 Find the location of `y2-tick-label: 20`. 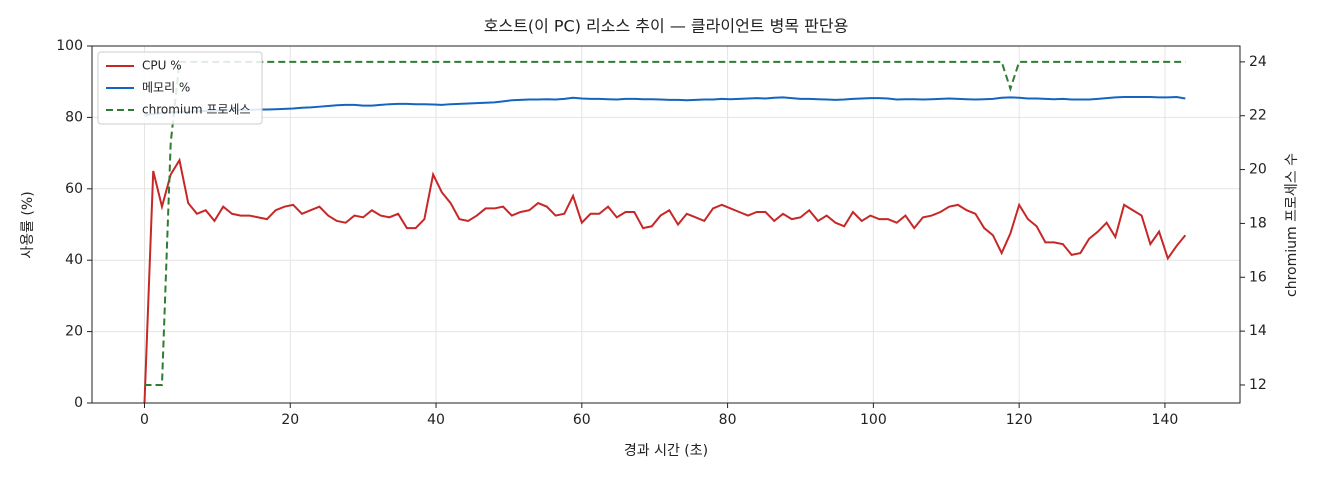

y2-tick-label: 20 is located at coordinates (1258, 170).